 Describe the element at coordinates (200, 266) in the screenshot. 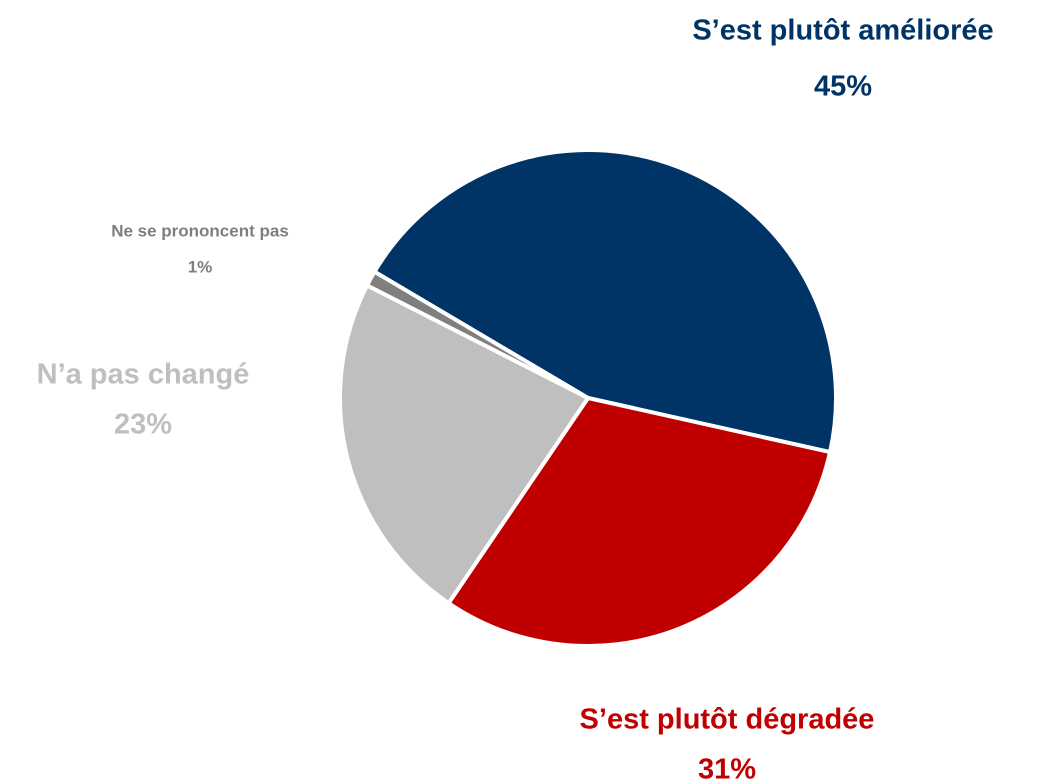

I see `slice-value-label: 1%` at that location.